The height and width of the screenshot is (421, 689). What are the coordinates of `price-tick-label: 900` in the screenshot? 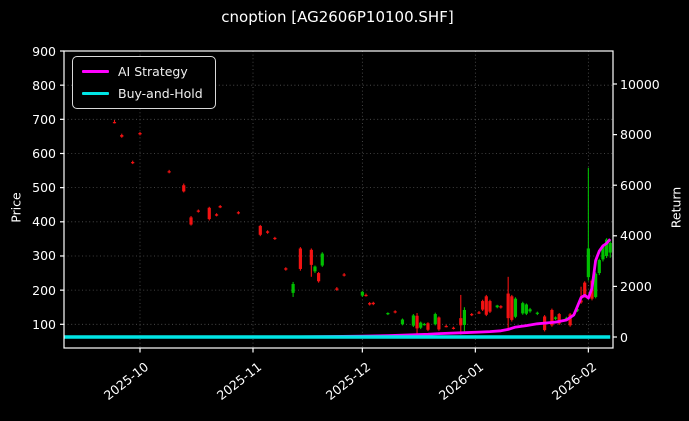 It's located at (44, 51).